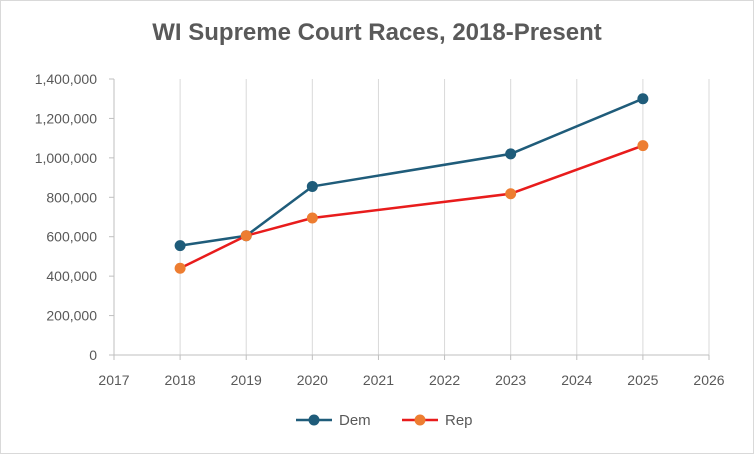 The image size is (754, 454). Describe the element at coordinates (576, 380) in the screenshot. I see `x-tick-label: 2024` at that location.